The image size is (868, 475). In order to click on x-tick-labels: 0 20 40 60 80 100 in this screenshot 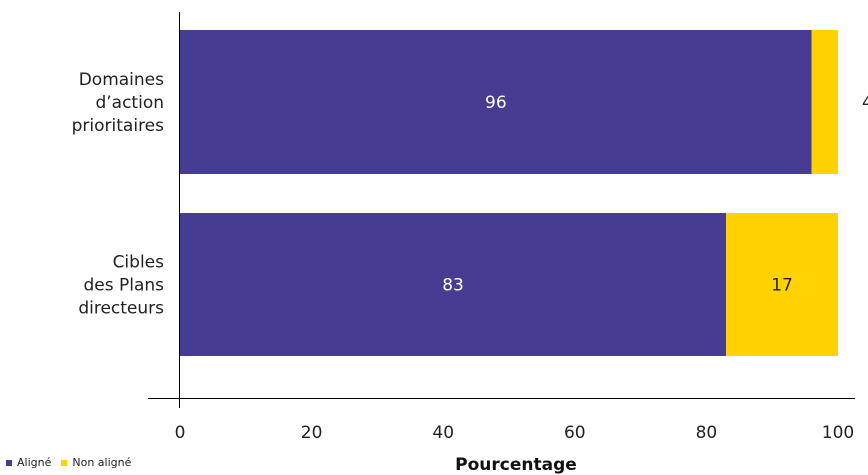, I will do `click(515, 433)`.